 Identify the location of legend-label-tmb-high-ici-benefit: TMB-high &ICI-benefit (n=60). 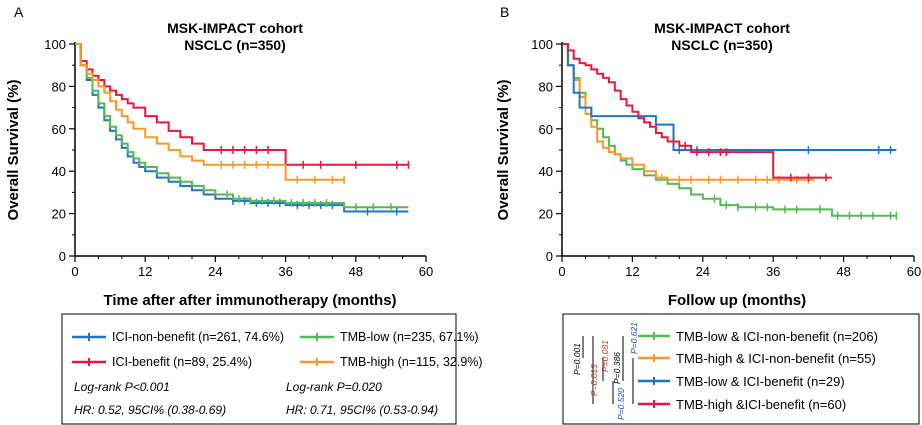
(761, 404).